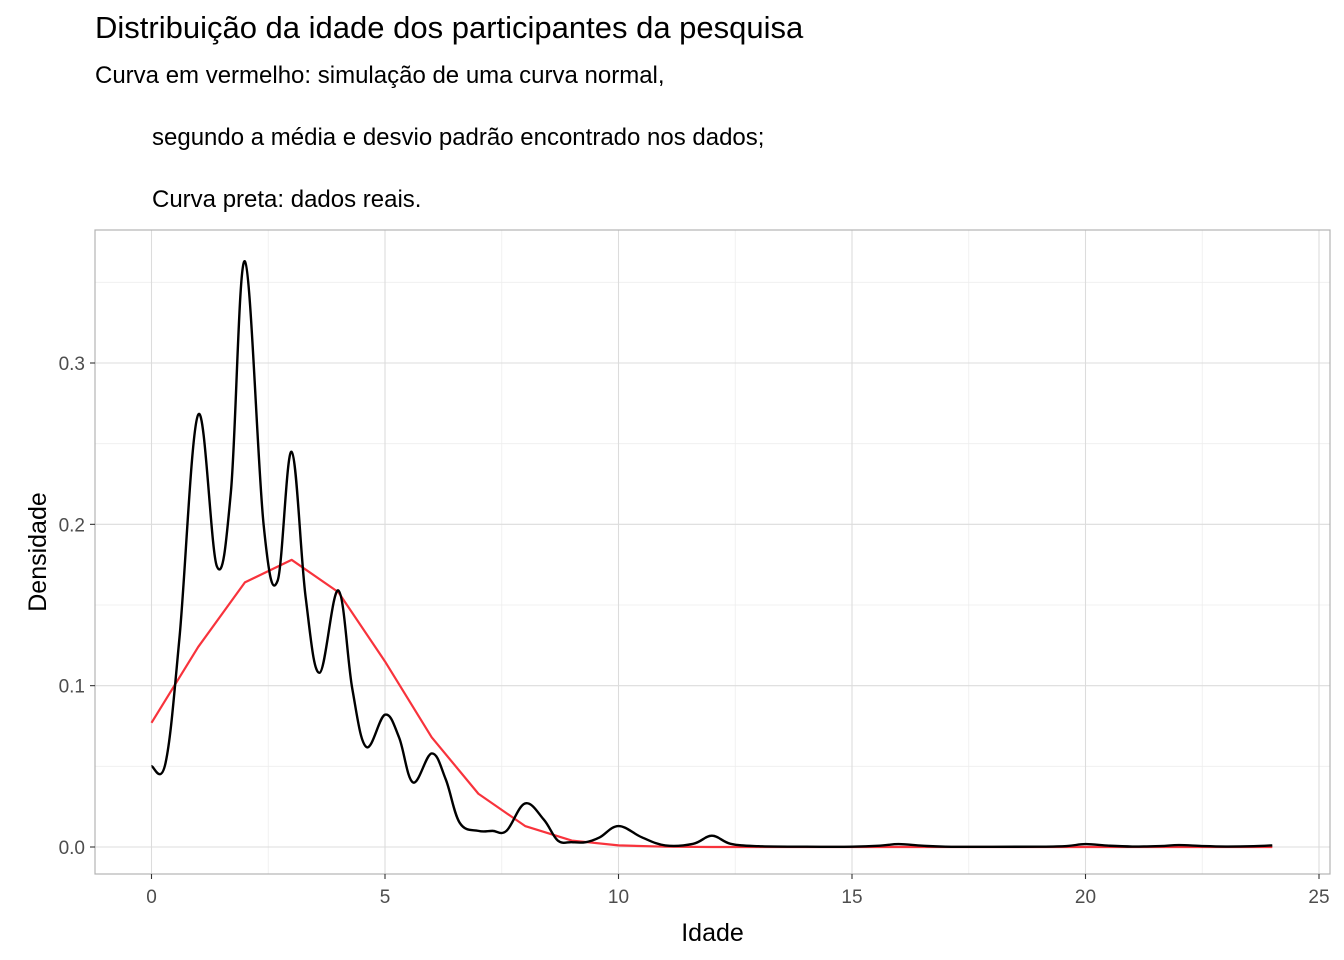 Image resolution: width=1344 pixels, height=960 pixels. Describe the element at coordinates (72, 364) in the screenshot. I see `y-tick-label: 0.3` at that location.